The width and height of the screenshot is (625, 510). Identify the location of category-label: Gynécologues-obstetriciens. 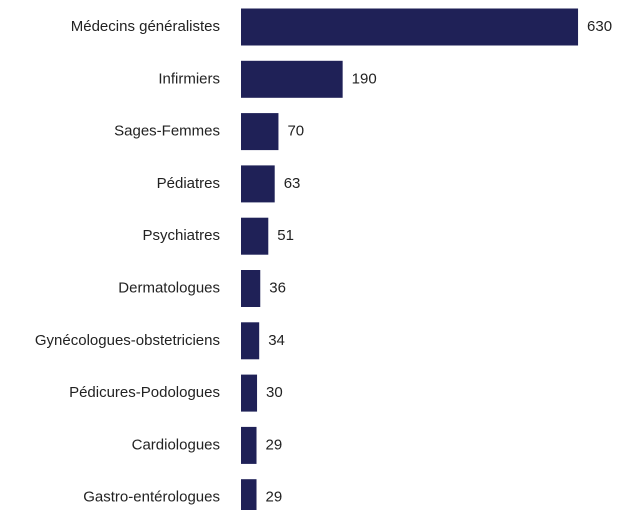
(127, 340).